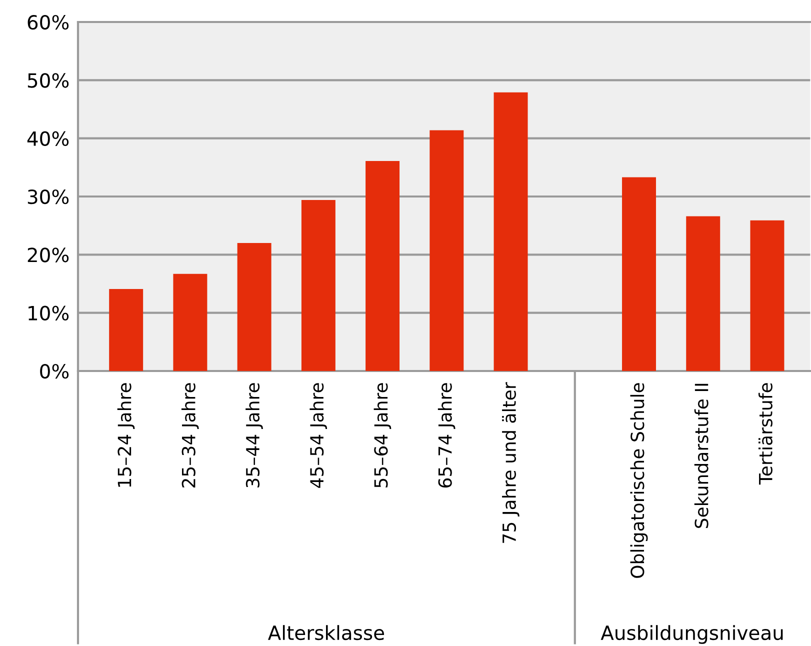  I want to click on x-tick-label: 15–24 Jahre, so click(126, 435).